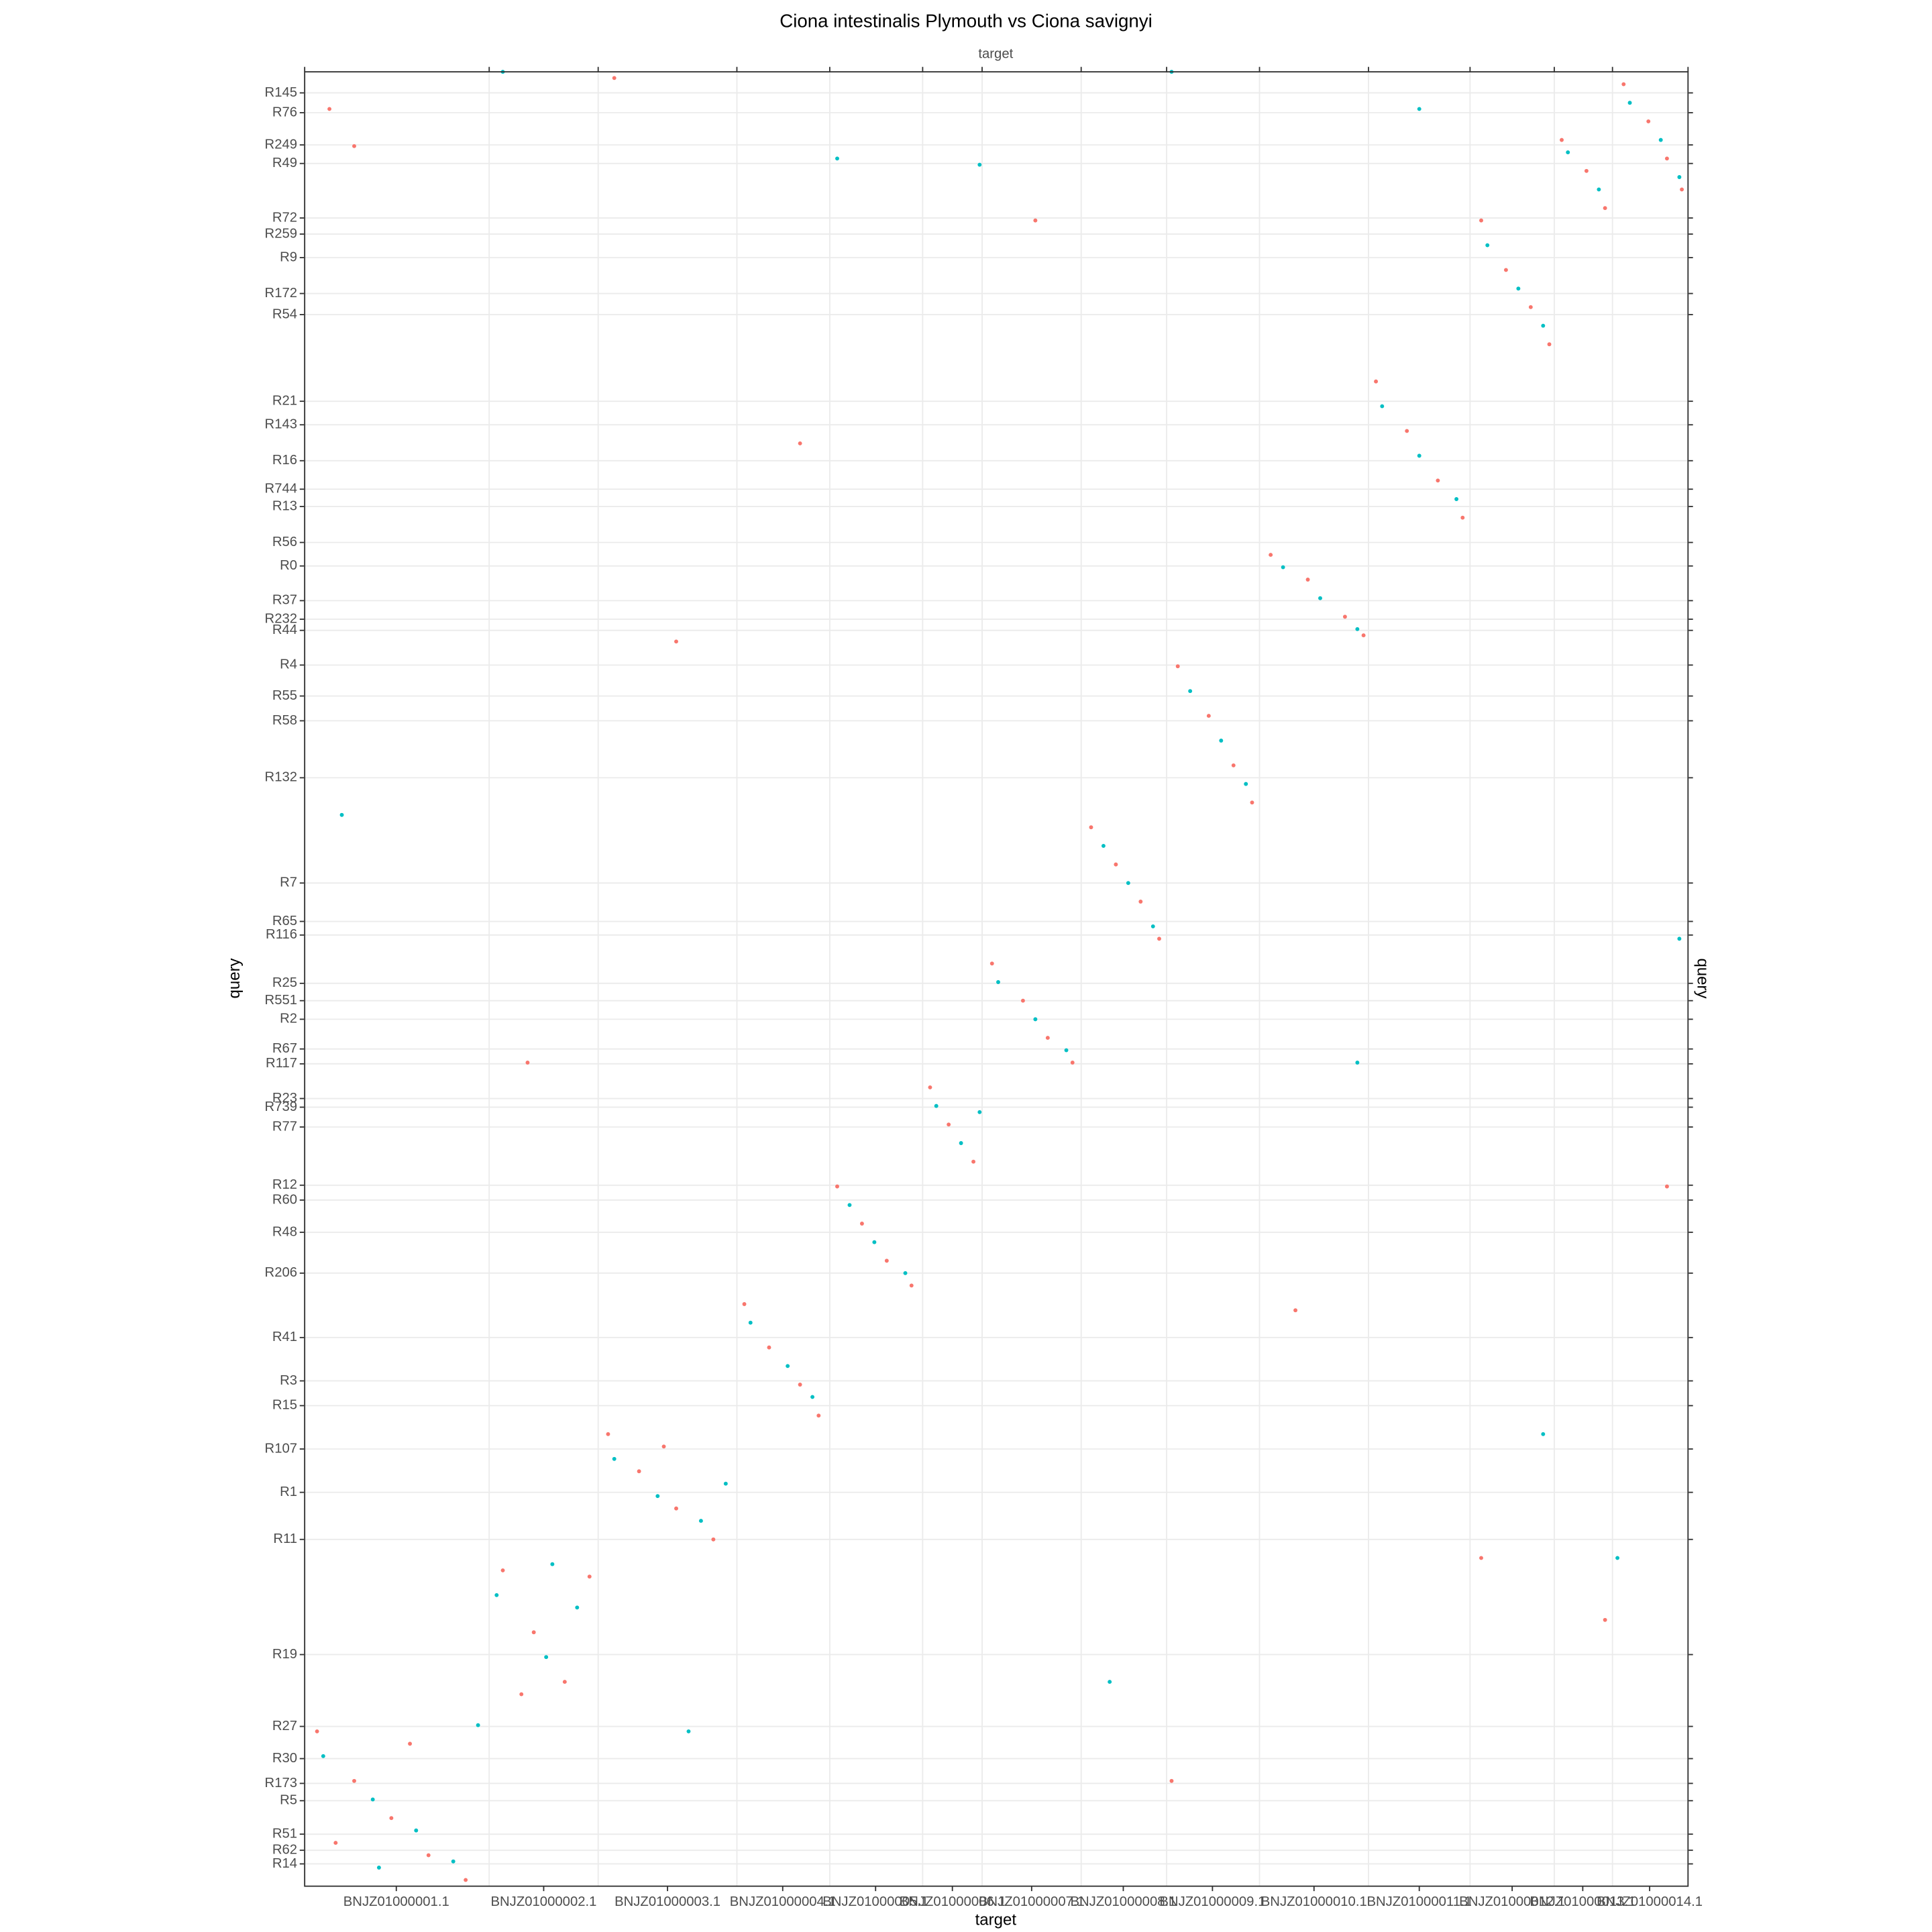 Image resolution: width=1932 pixels, height=1932 pixels. I want to click on y-tick-label: R67, so click(284, 1048).